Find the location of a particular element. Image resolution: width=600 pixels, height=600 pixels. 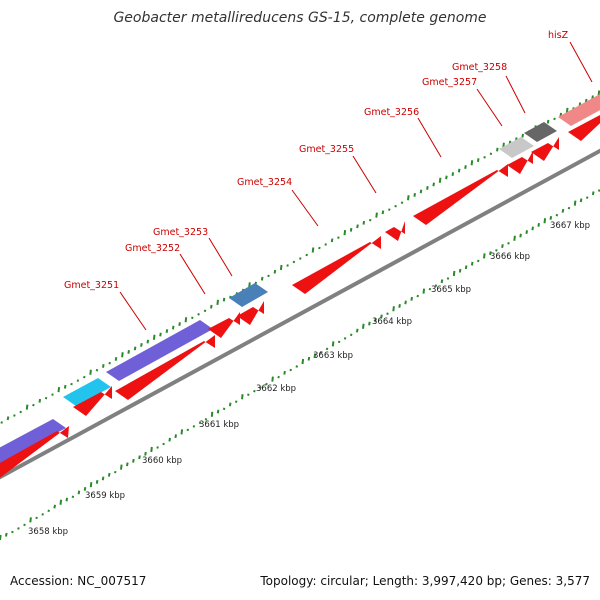

cog-feature-steel-gmet3253 is located at coordinates (248, 295).